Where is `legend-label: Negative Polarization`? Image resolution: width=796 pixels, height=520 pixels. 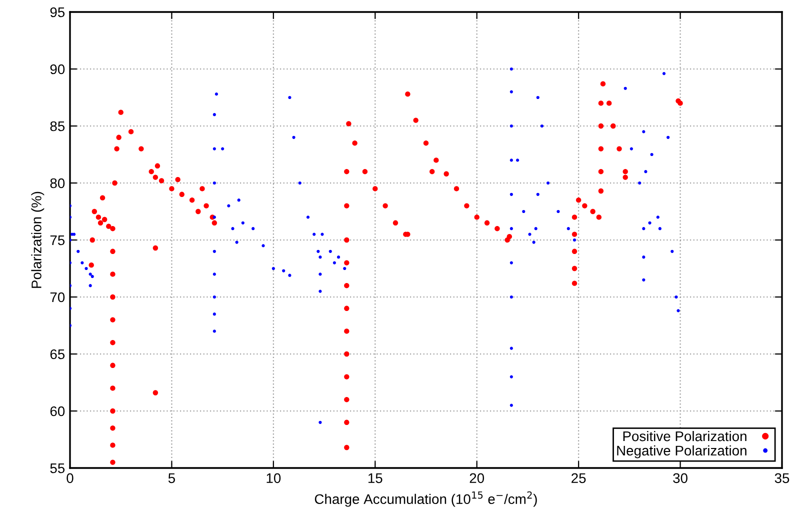 legend-label: Negative Polarization is located at coordinates (681, 451).